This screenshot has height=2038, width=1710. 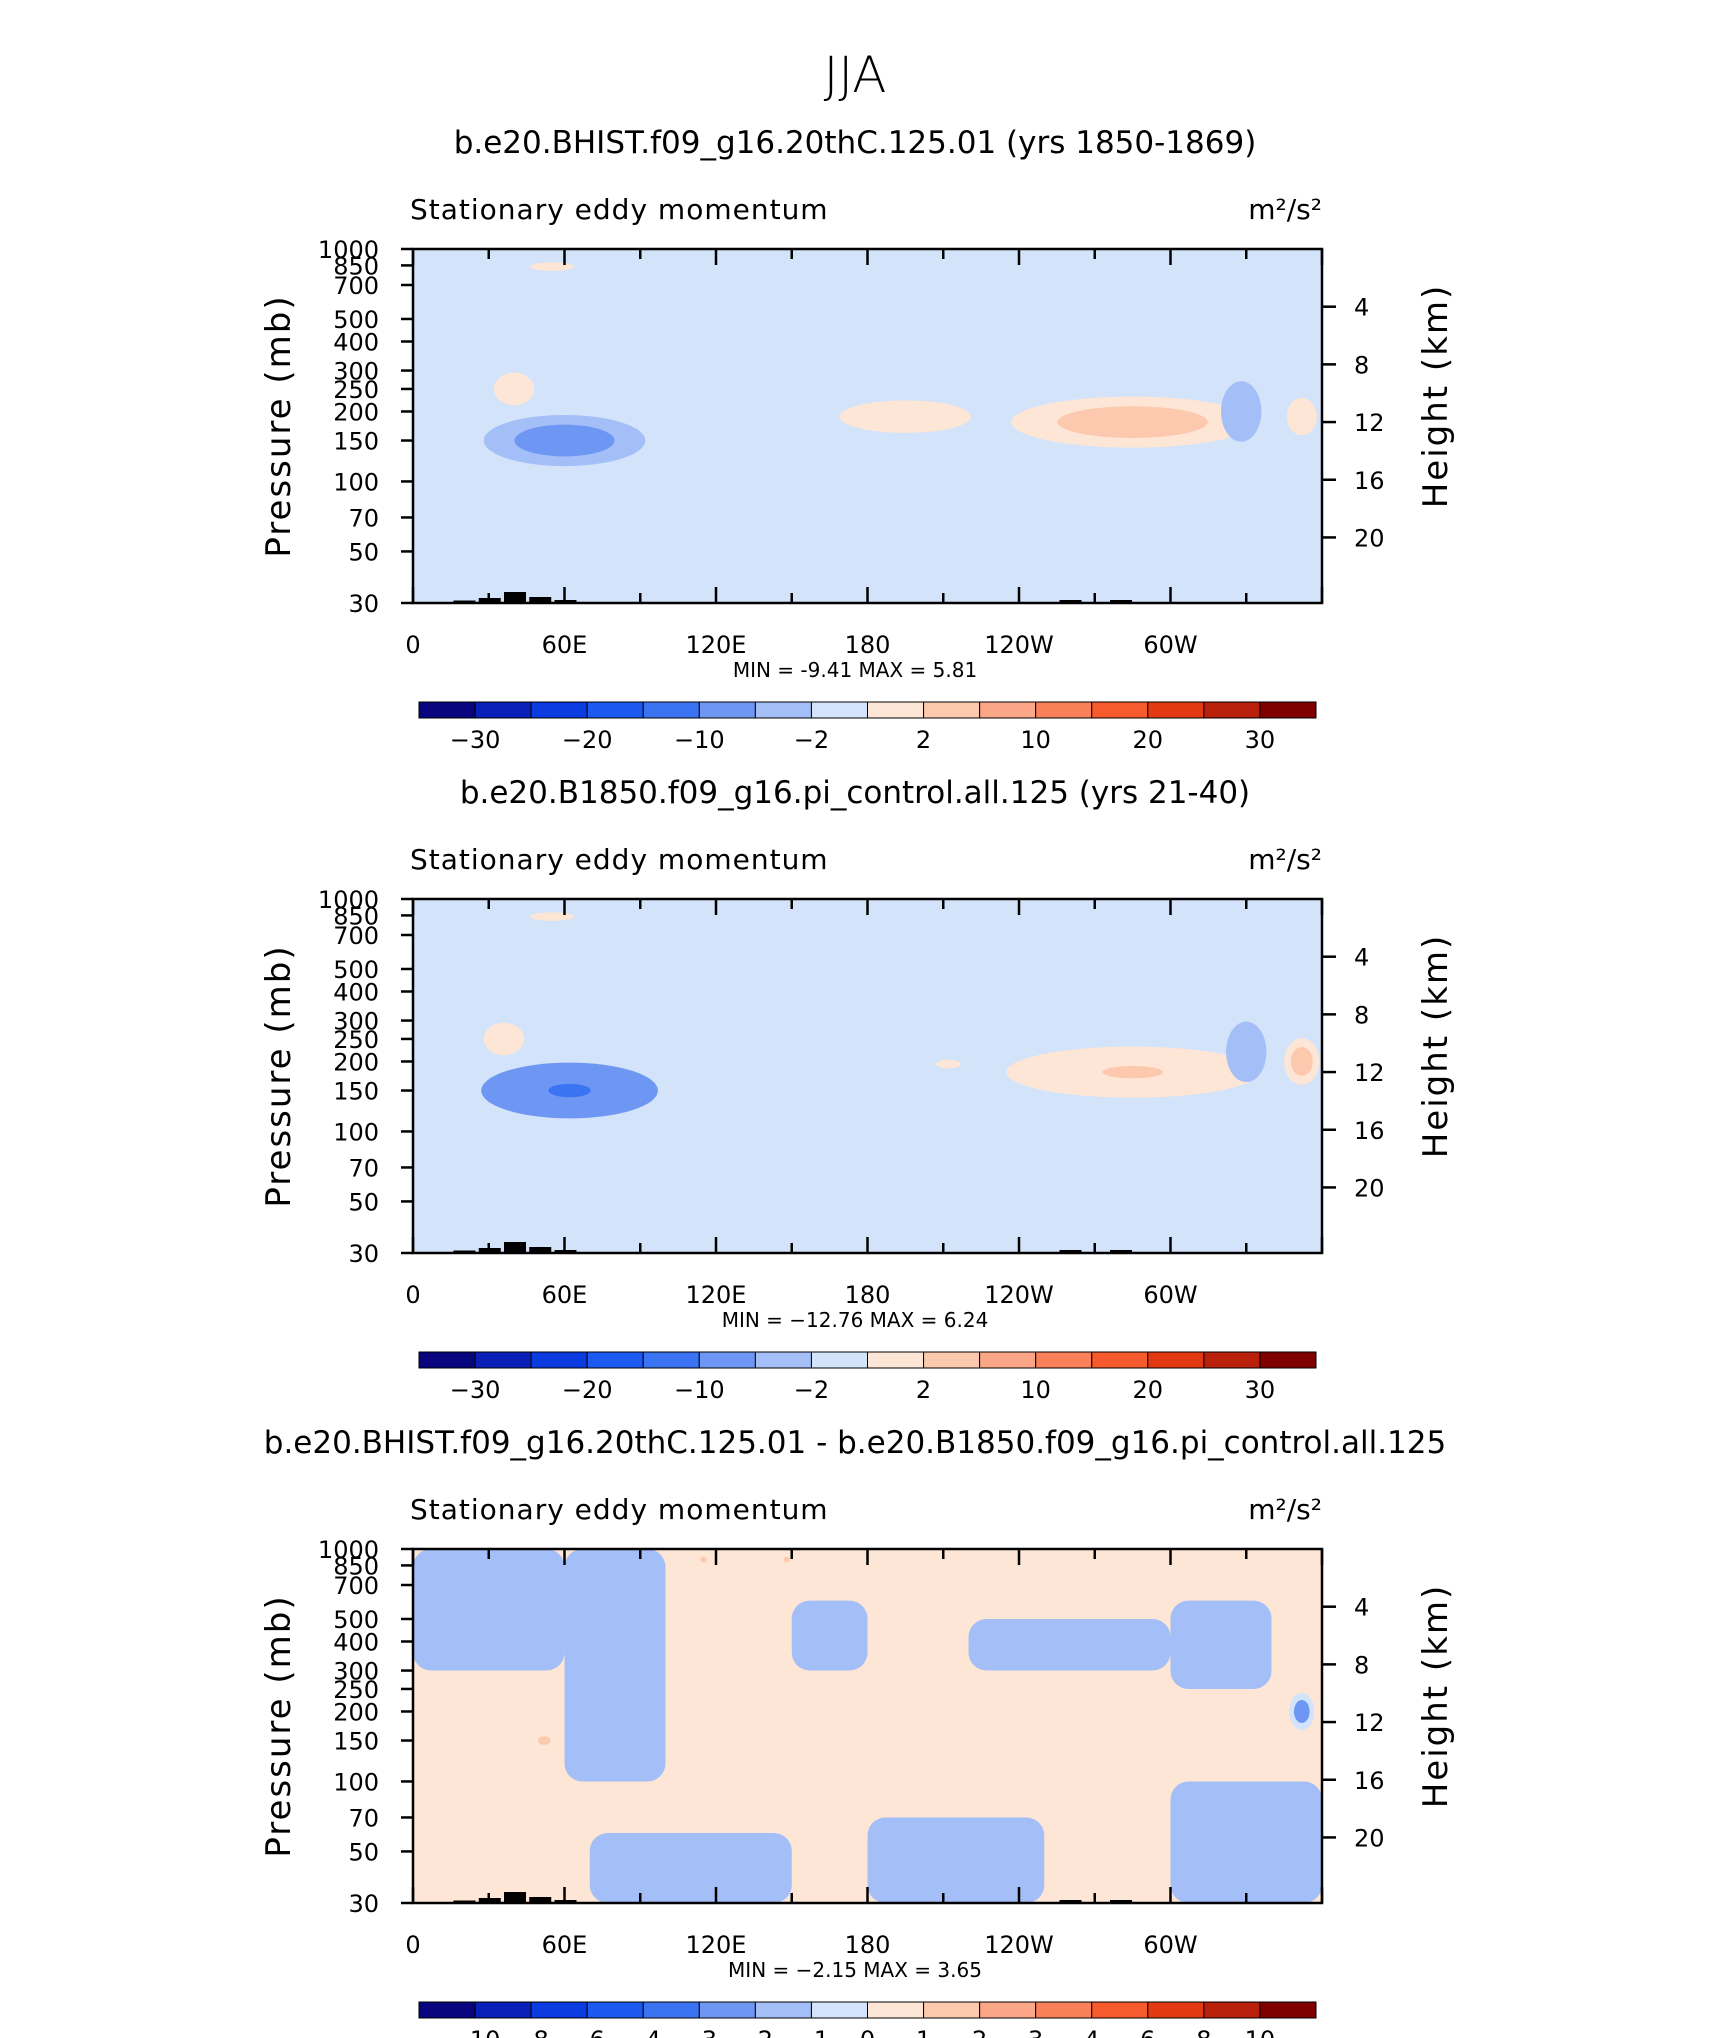 What do you see at coordinates (1369, 538) in the screenshot?
I see `height-tick-label: 20` at bounding box center [1369, 538].